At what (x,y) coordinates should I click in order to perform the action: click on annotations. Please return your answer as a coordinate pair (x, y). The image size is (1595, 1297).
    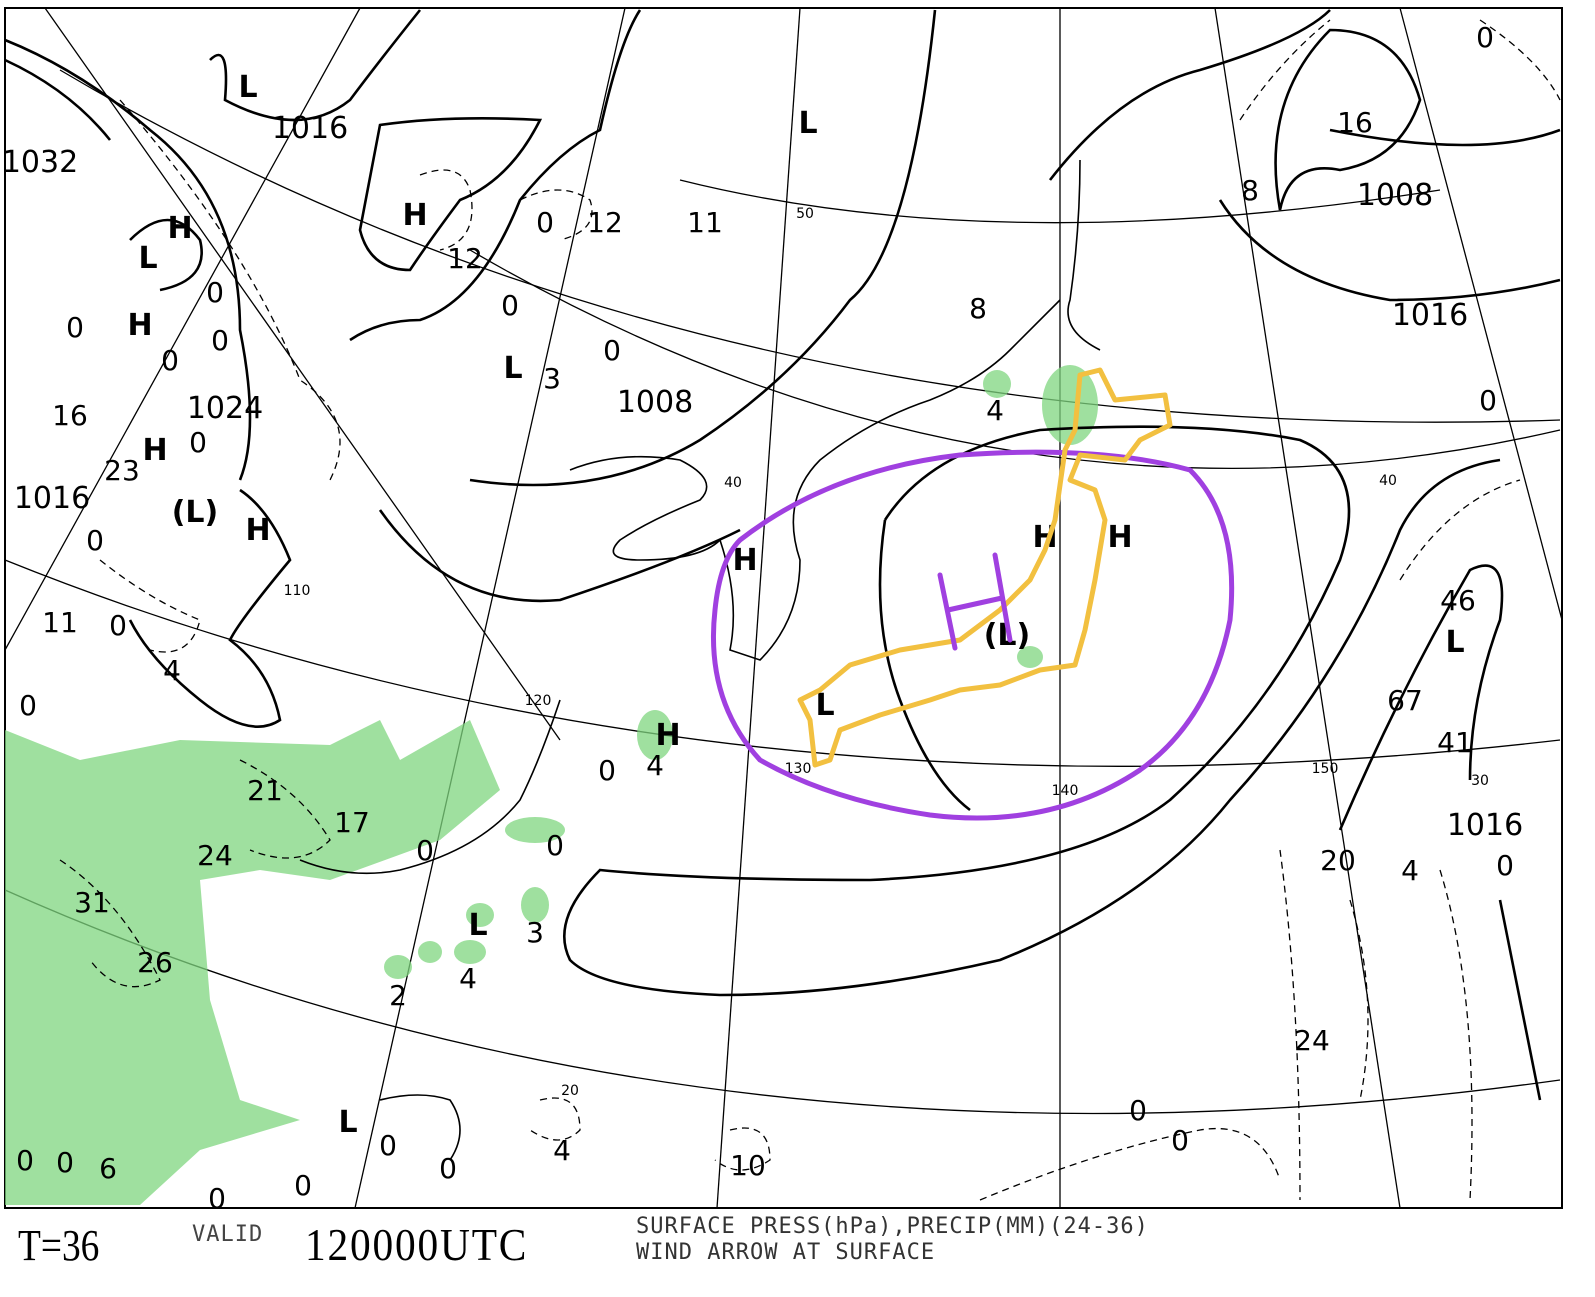
    Looking at the image, I should click on (972, 594).